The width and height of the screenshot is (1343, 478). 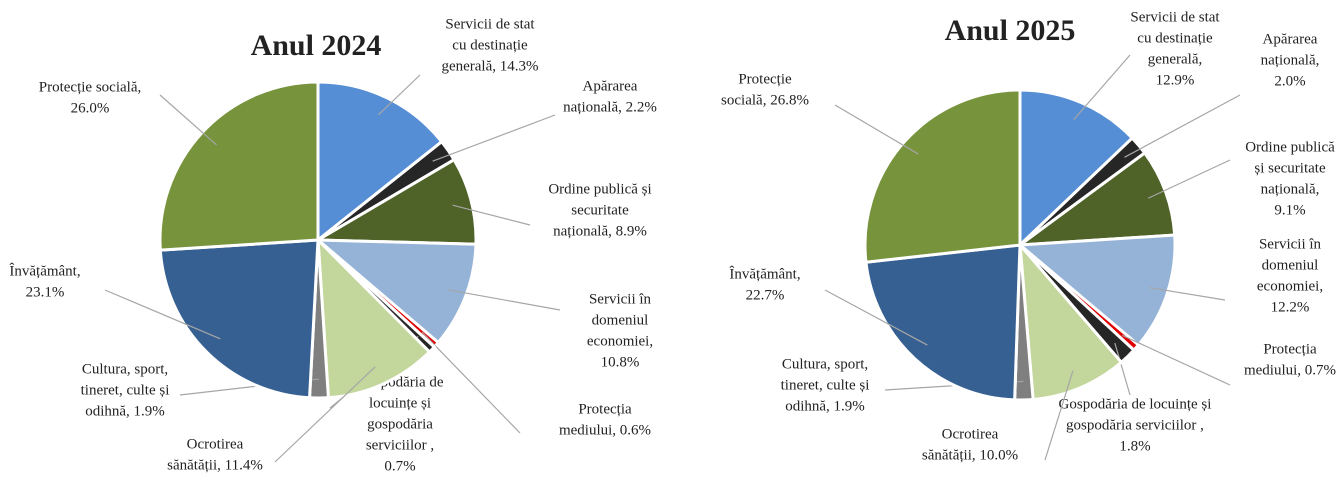 What do you see at coordinates (1290, 370) in the screenshot?
I see `data-label: mediului, 0.7%` at bounding box center [1290, 370].